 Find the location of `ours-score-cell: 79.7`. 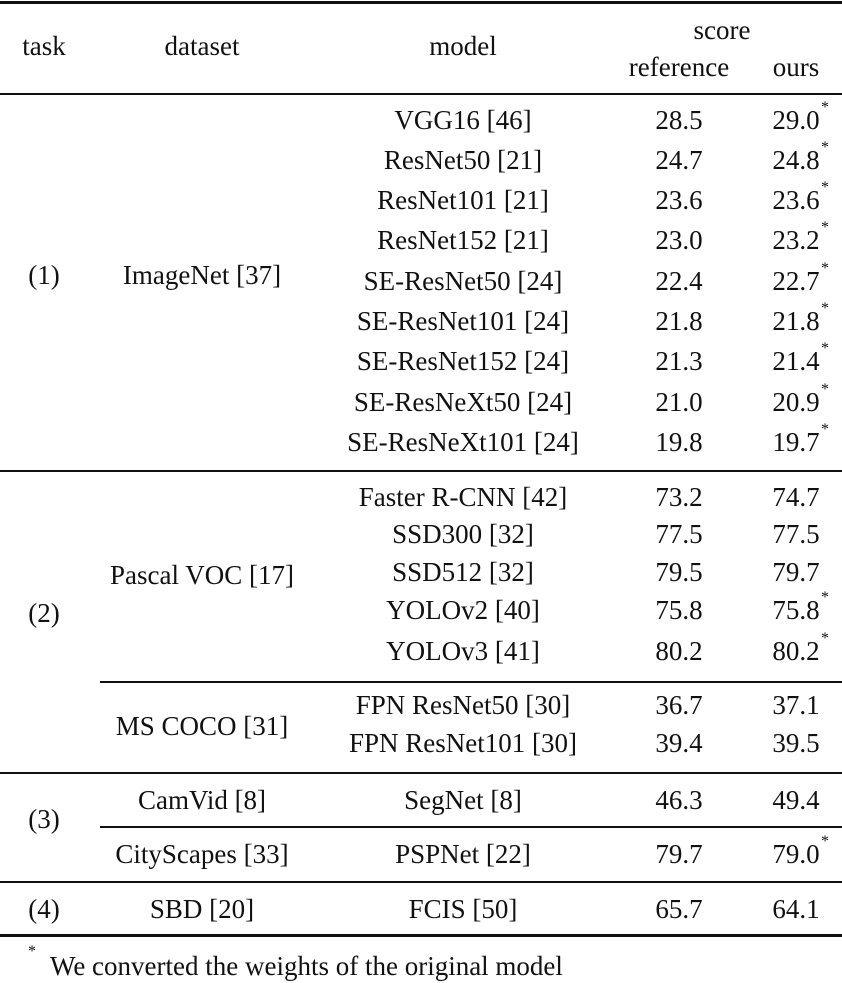

ours-score-cell: 79.7 is located at coordinates (796, 572).